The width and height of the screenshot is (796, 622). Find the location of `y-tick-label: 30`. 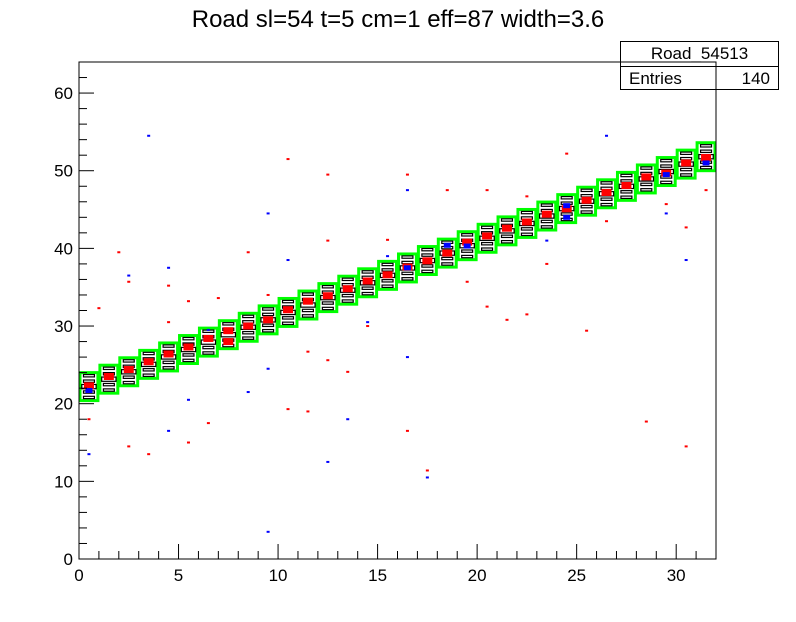

y-tick-label: 30 is located at coordinates (63, 326).